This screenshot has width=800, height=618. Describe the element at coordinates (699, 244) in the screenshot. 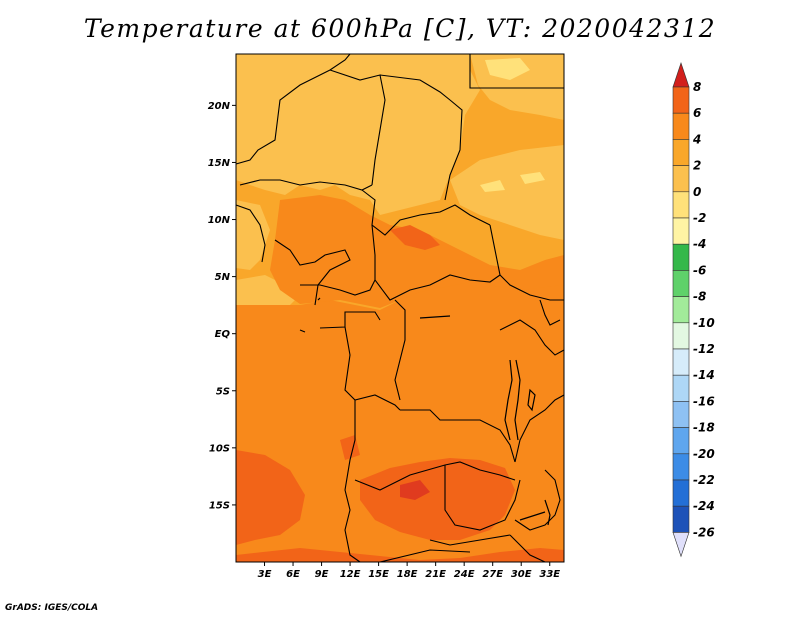

I see `colorbar-level-label: -4` at that location.